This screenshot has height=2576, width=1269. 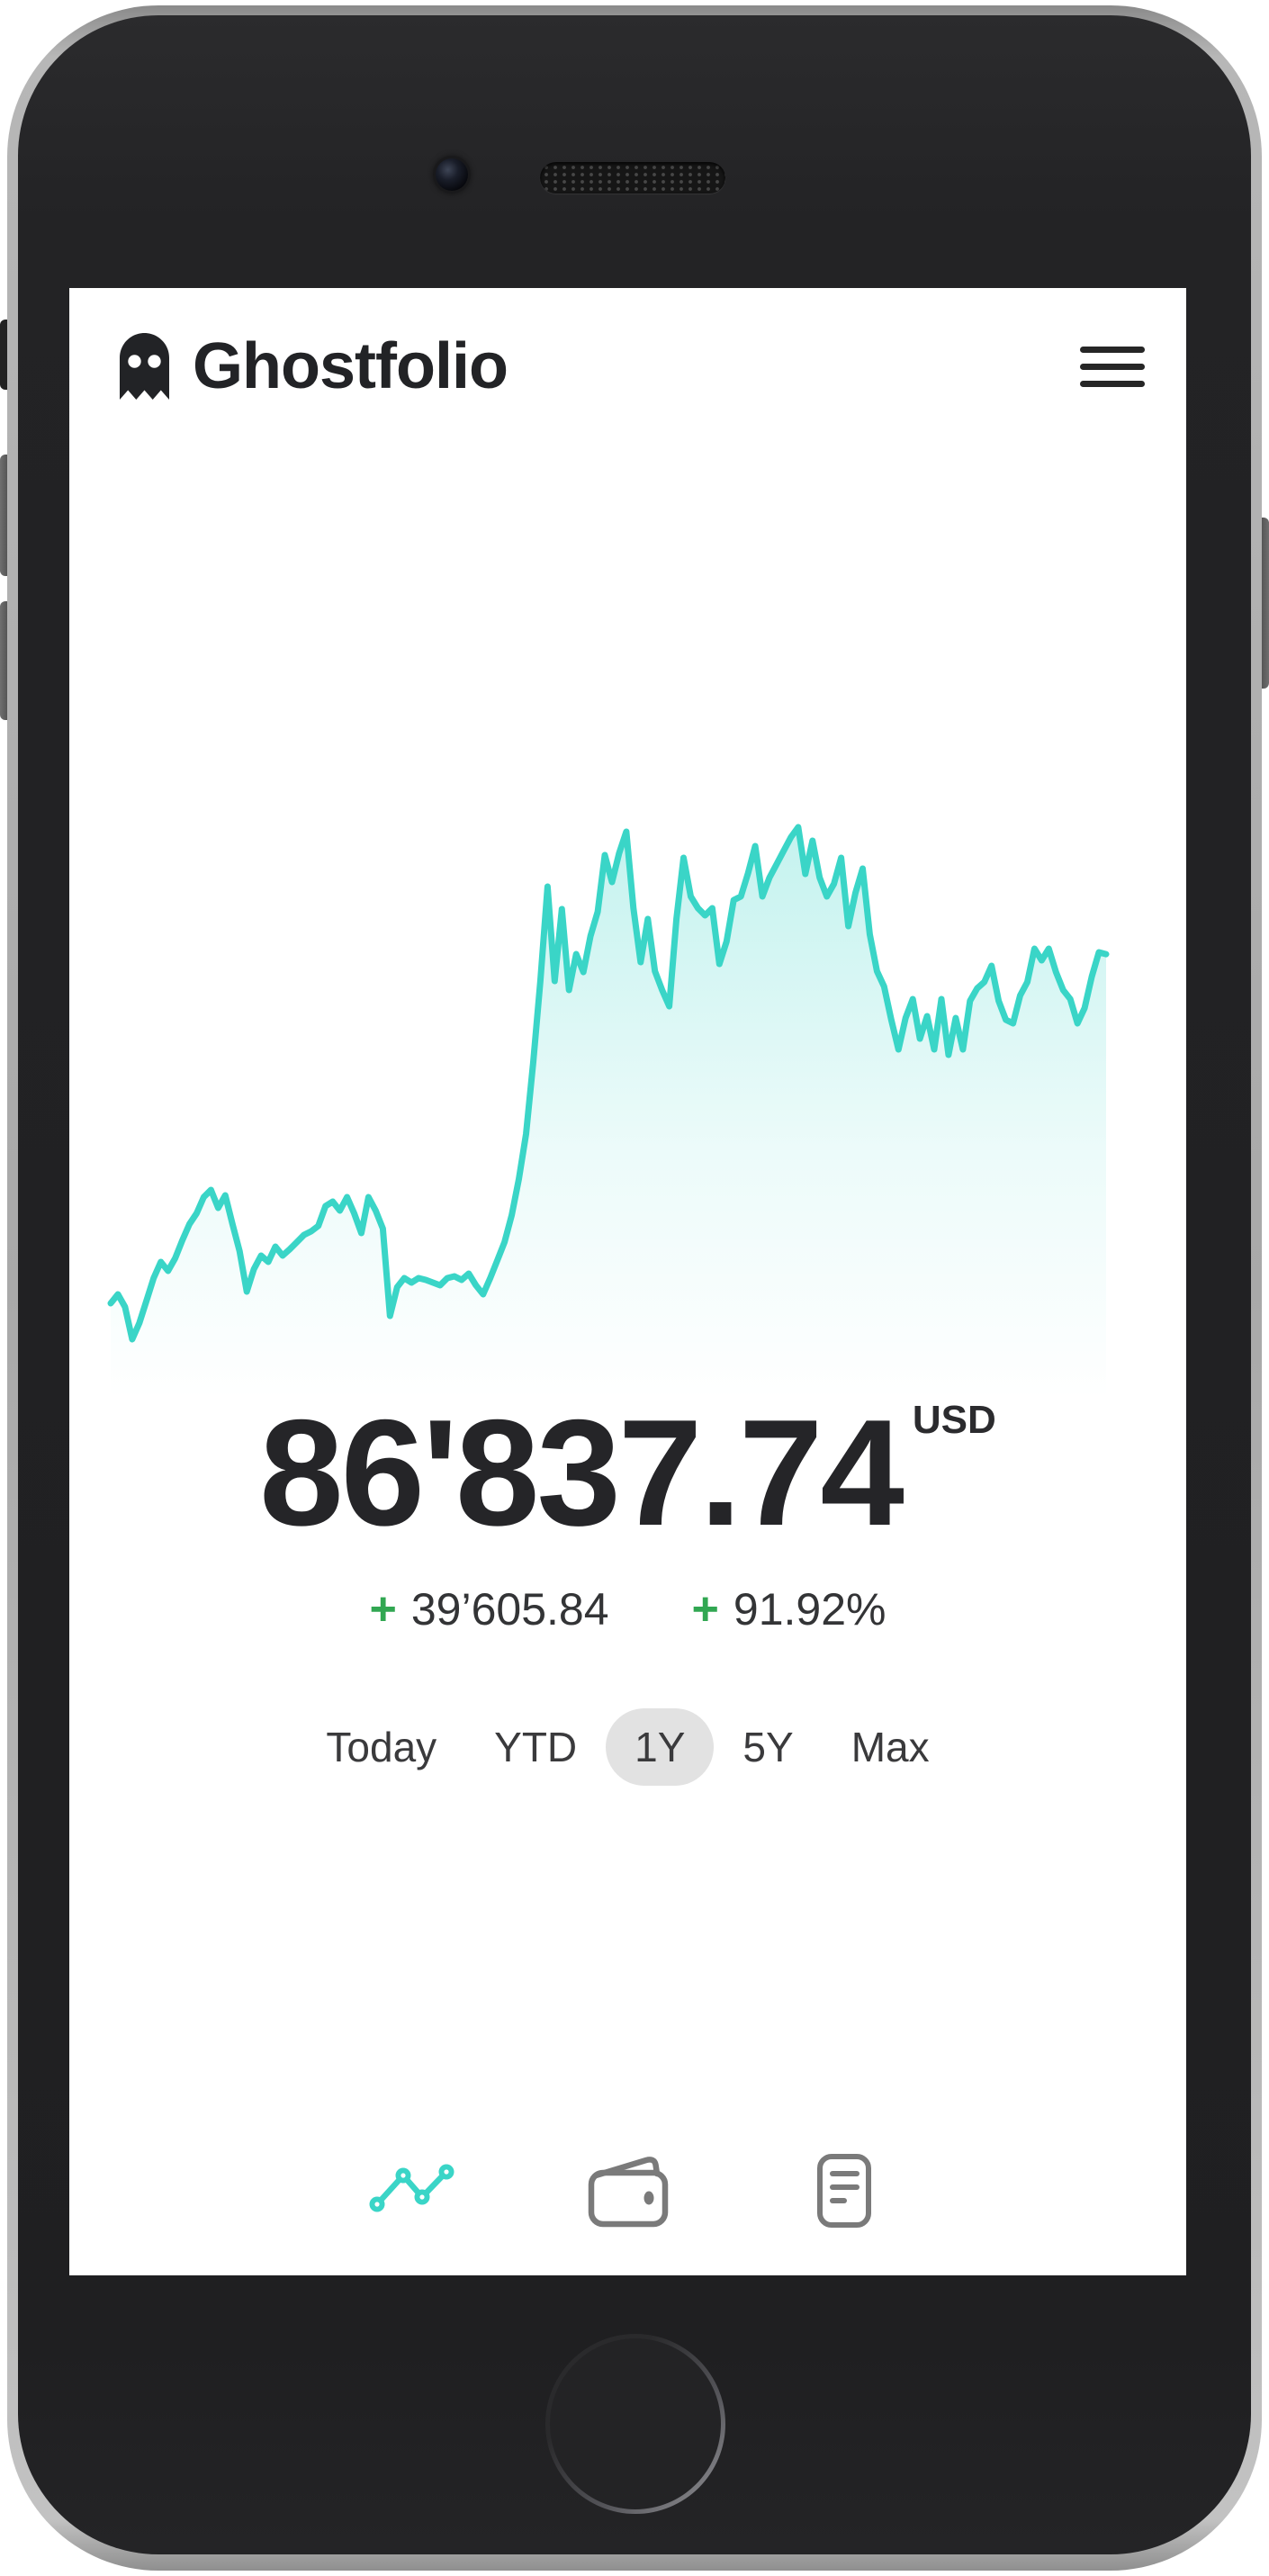 I want to click on home-button, so click(x=635, y=2424).